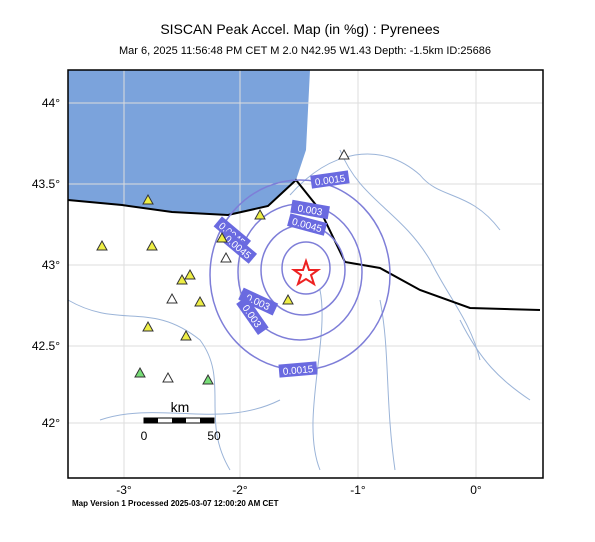  What do you see at coordinates (51, 103) in the screenshot?
I see `lat-tick-label: 44°` at bounding box center [51, 103].